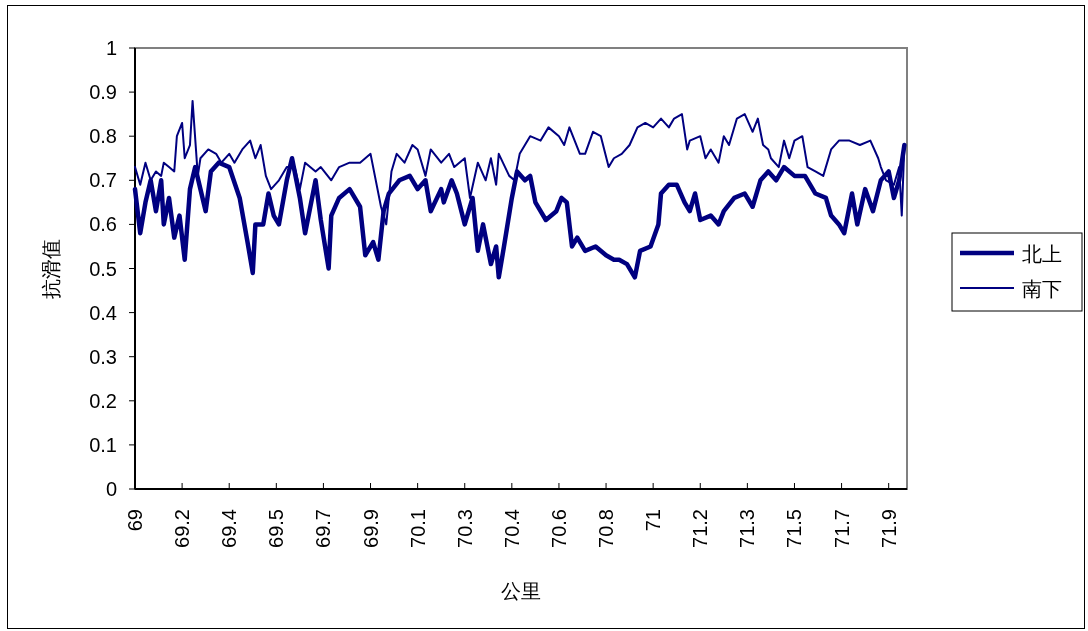  What do you see at coordinates (511, 528) in the screenshot?
I see `x-tick-label: 70.4` at bounding box center [511, 528].